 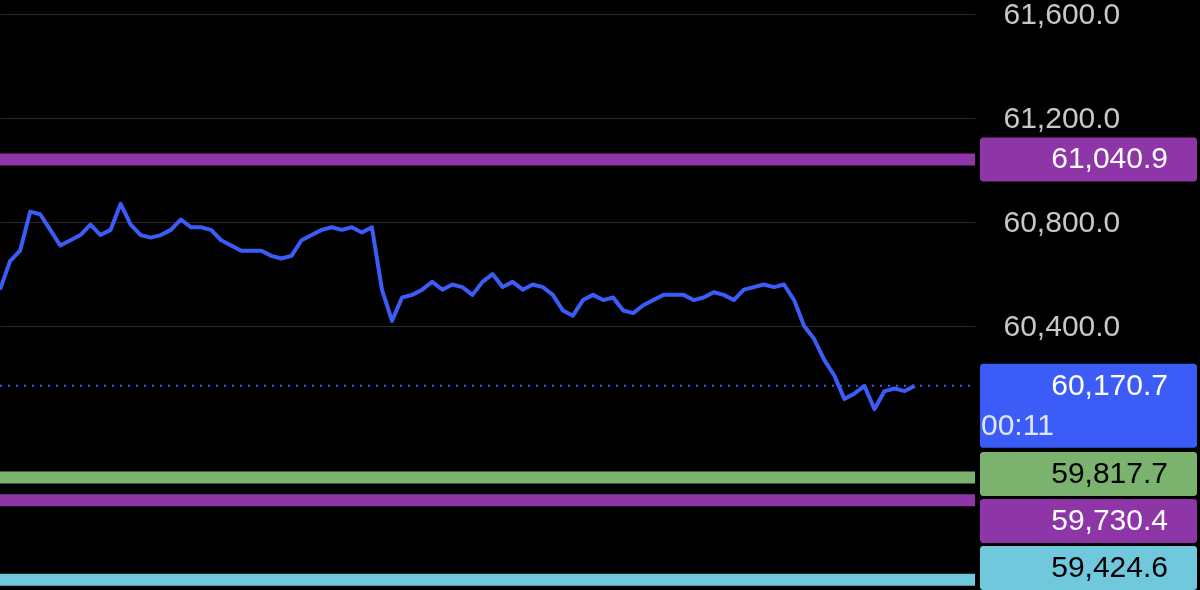 What do you see at coordinates (1109, 158) in the screenshot?
I see `ref-line-label: 61,040.9` at bounding box center [1109, 158].